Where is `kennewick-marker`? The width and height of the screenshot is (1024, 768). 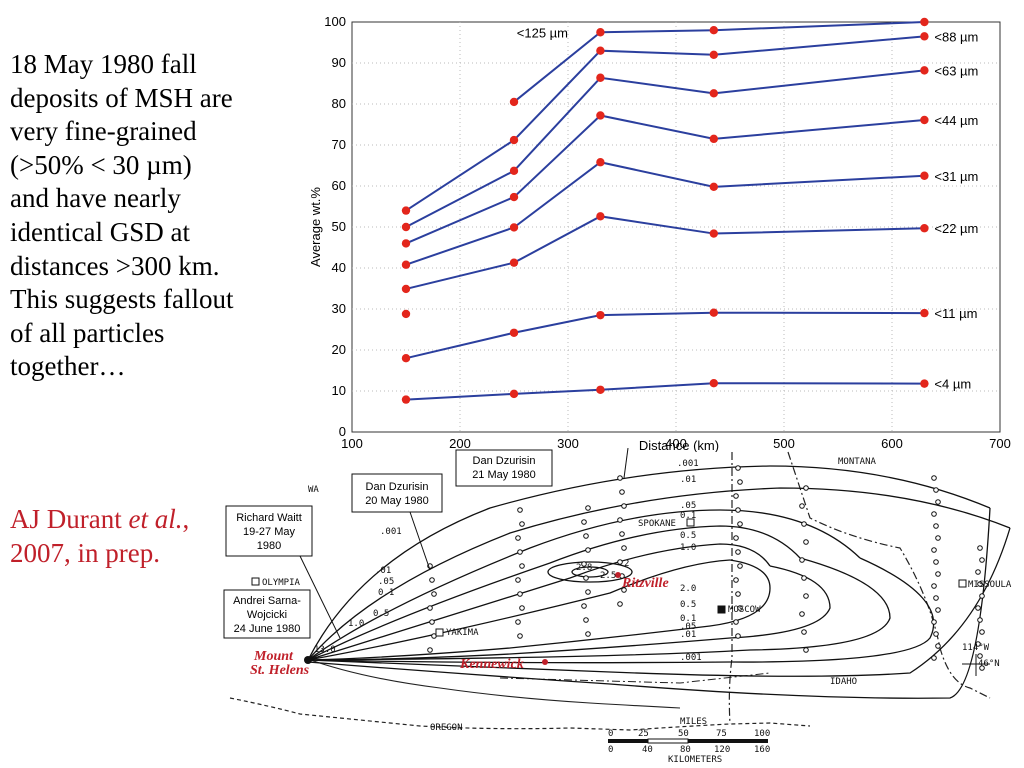
kennewick-marker is located at coordinates (545, 662).